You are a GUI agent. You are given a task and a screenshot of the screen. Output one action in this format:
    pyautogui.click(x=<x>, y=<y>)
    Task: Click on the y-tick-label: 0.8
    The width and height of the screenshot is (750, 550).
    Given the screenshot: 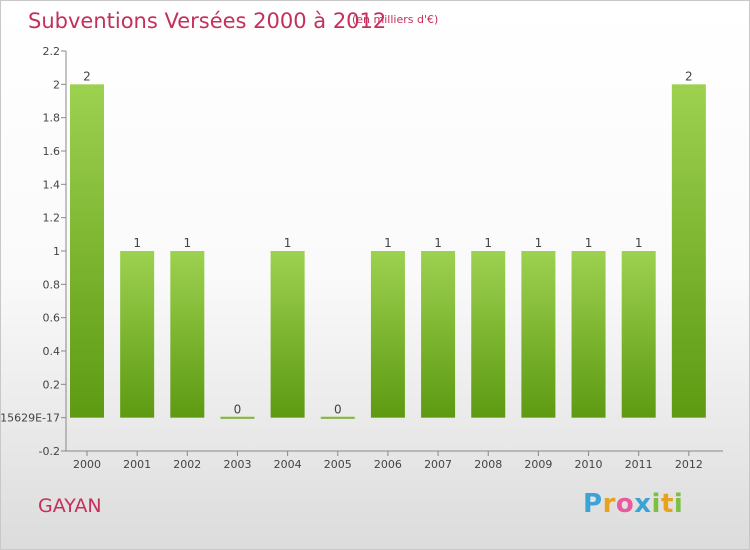 What is the action you would take?
    pyautogui.click(x=52, y=284)
    